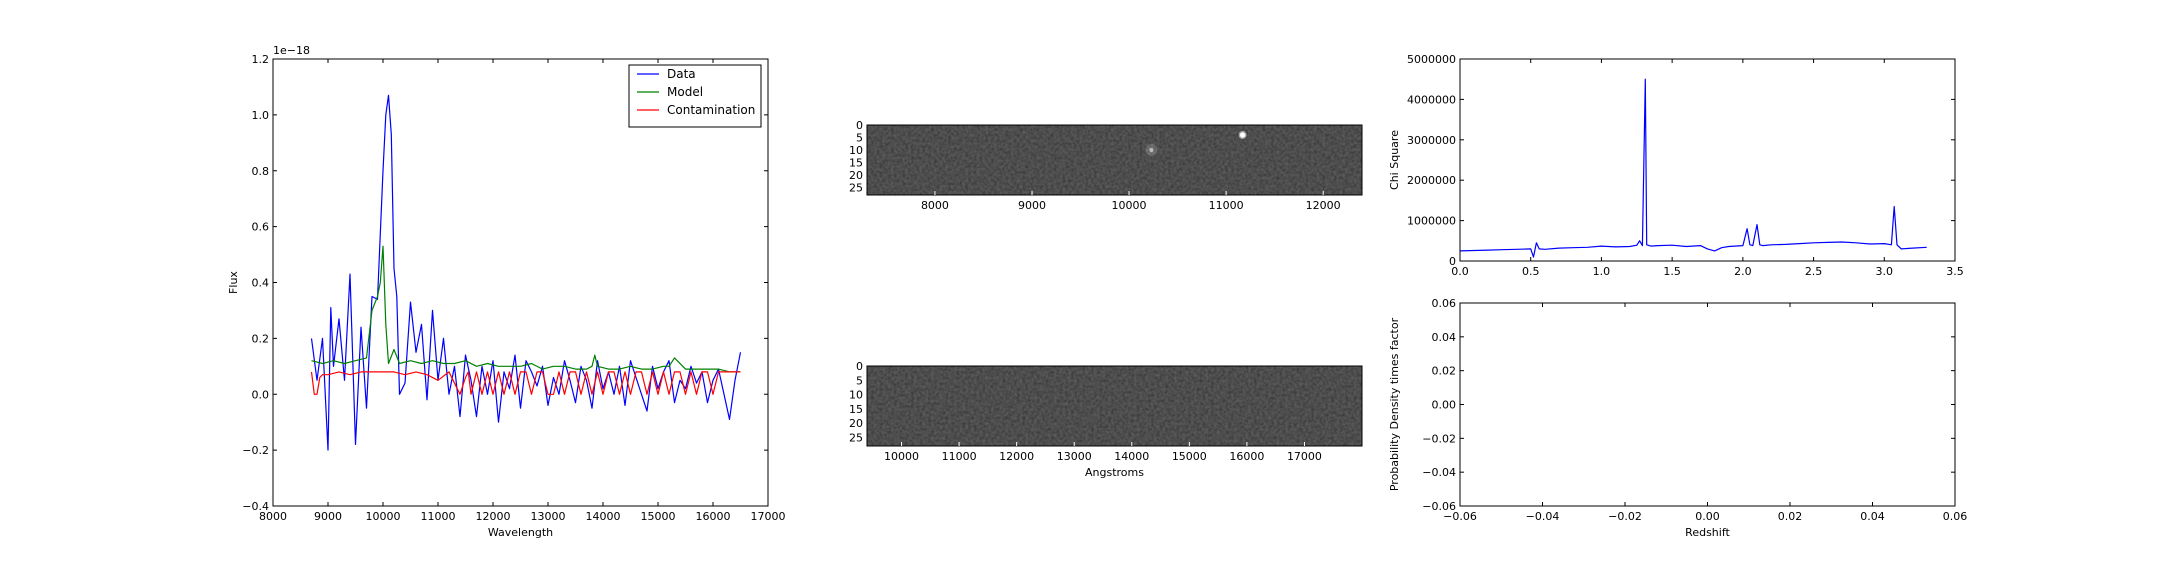 Image resolution: width=2160 pixels, height=576 pixels. I want to click on x-tick-label: 1.5, so click(1672, 271).